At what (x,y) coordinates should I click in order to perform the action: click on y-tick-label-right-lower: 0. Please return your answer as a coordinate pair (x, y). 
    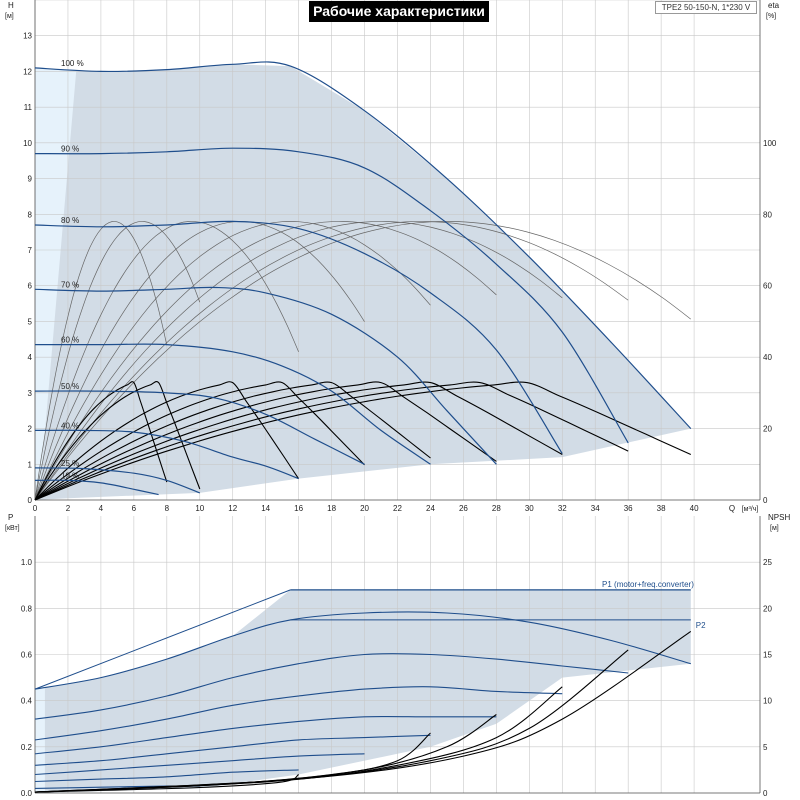
    Looking at the image, I should click on (765, 793).